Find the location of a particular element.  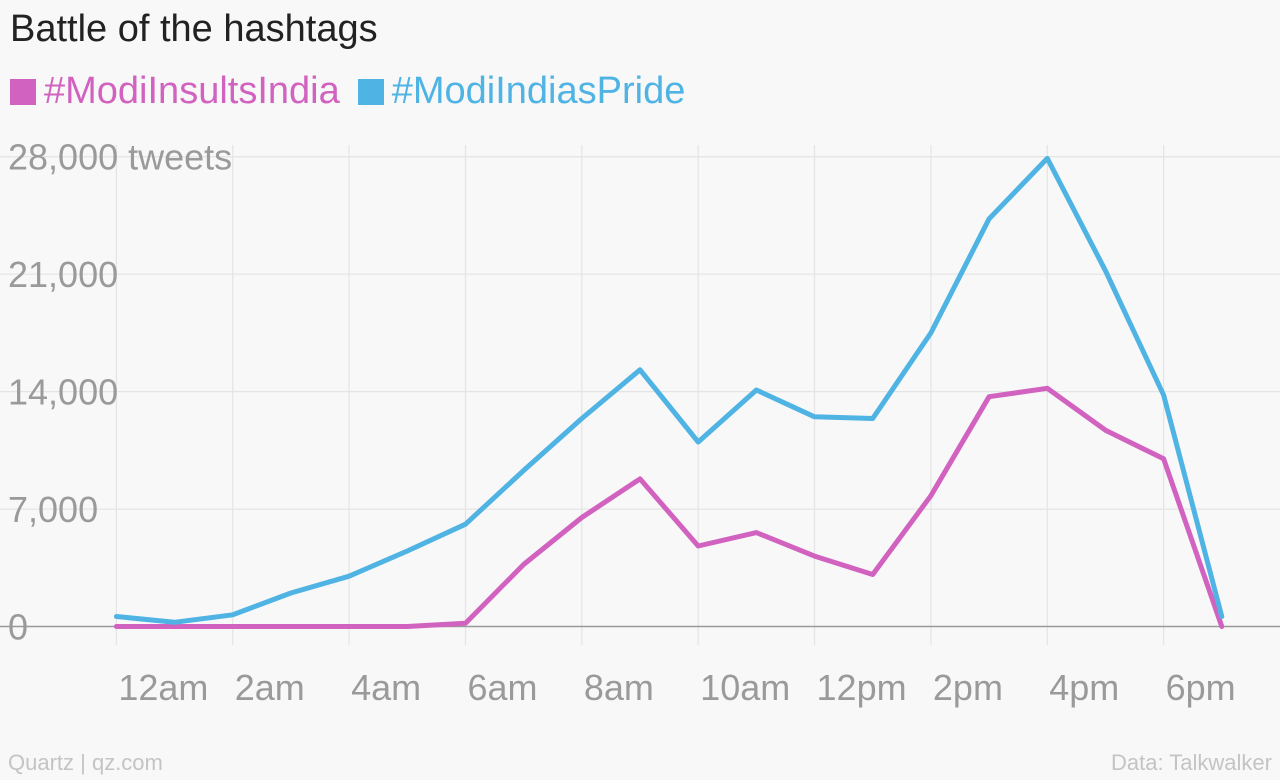

x-tick-label: 8am is located at coordinates (619, 687).